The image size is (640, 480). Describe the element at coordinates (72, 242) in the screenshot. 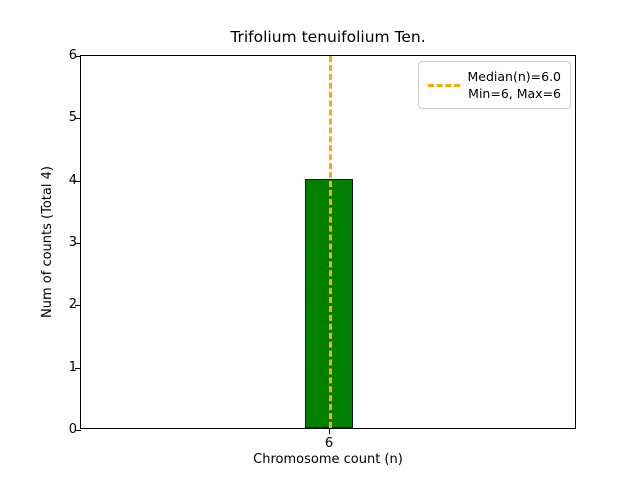

I see `y-tick-label: 3` at that location.